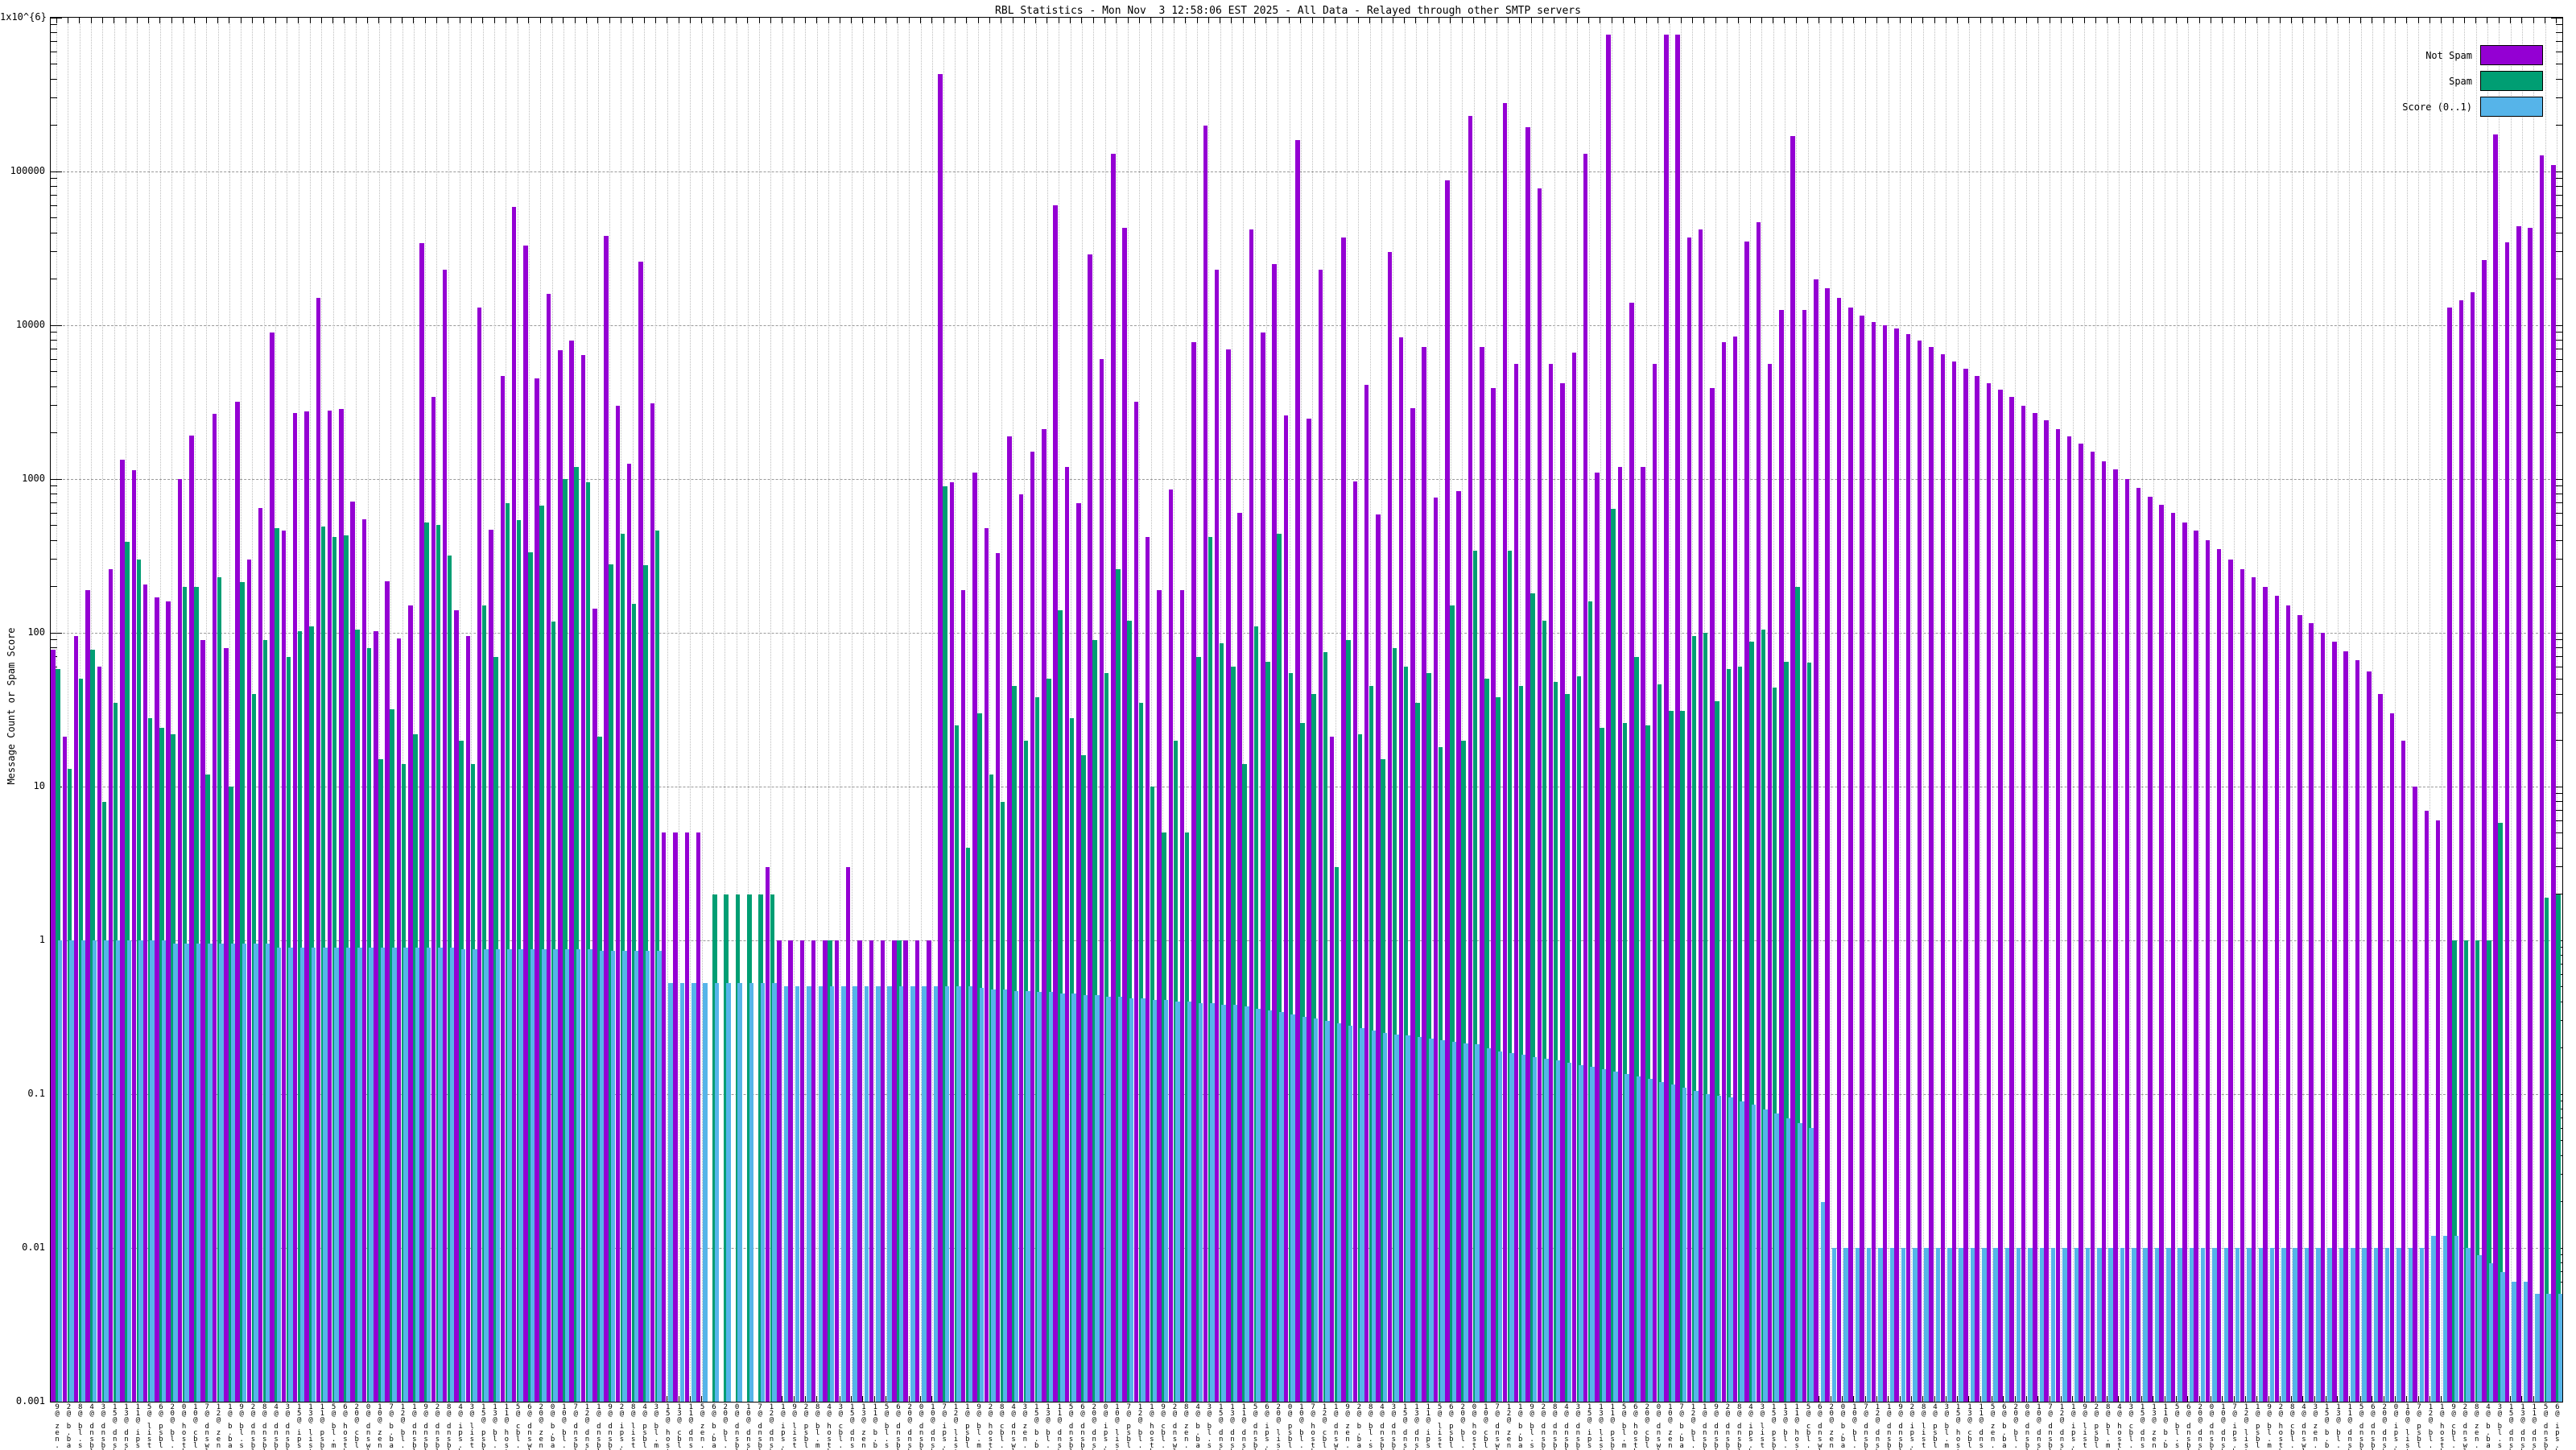  What do you see at coordinates (1957, 1426) in the screenshot?
I see `x-axis-label: 15@ hostkarma.junkemailfilter.com 4 hops` at bounding box center [1957, 1426].